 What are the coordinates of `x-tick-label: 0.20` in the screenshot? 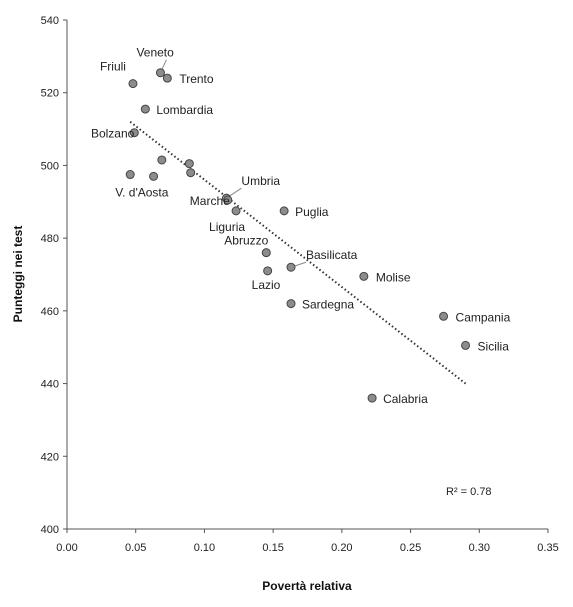 It's located at (341, 548).